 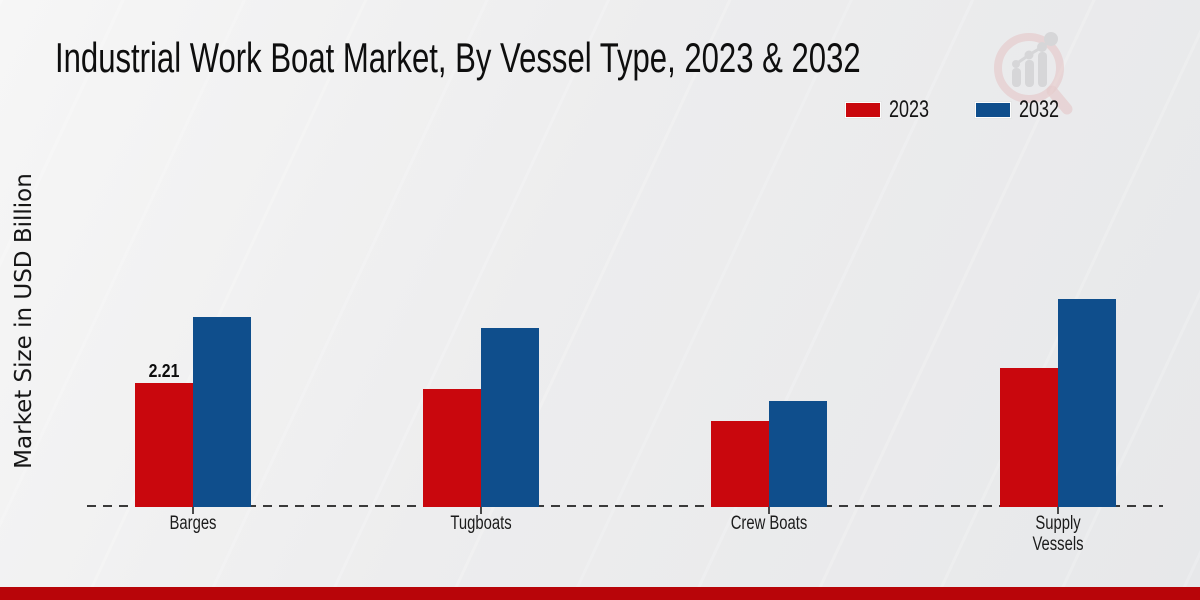 I want to click on bar-2032-tugboats, so click(x=509, y=417).